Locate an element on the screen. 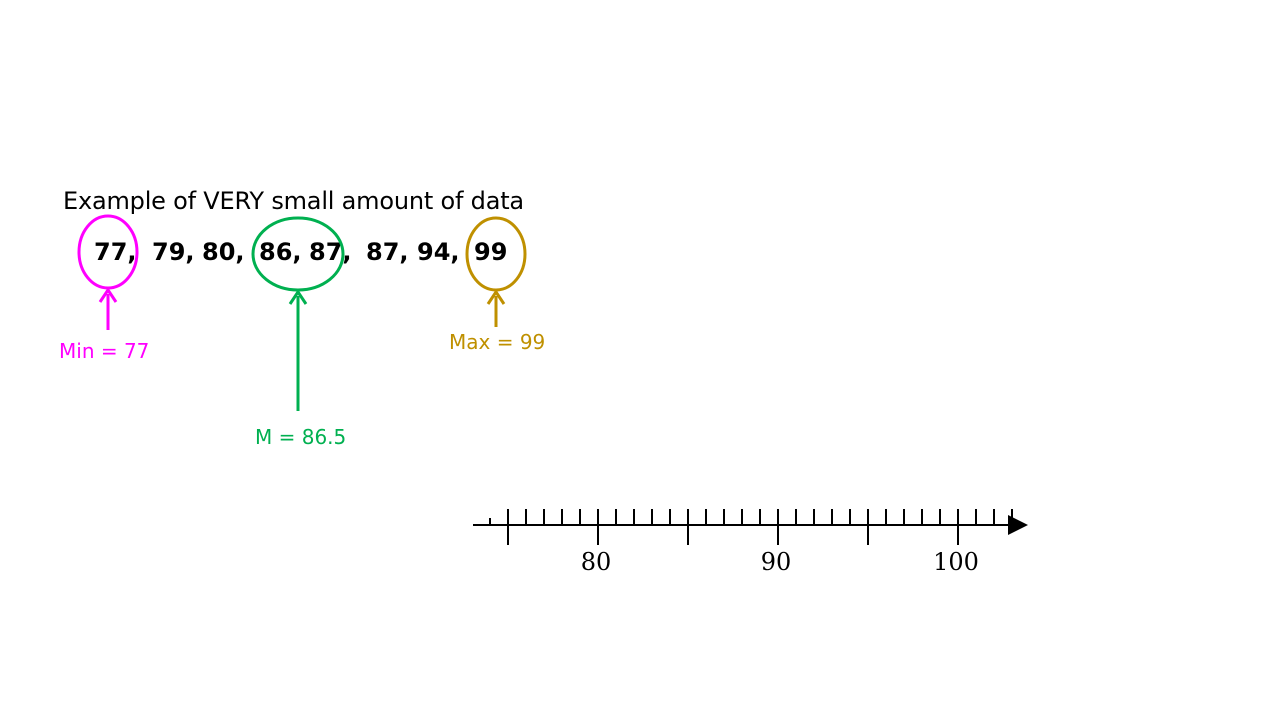  max-label: Max = 99 is located at coordinates (497, 342).